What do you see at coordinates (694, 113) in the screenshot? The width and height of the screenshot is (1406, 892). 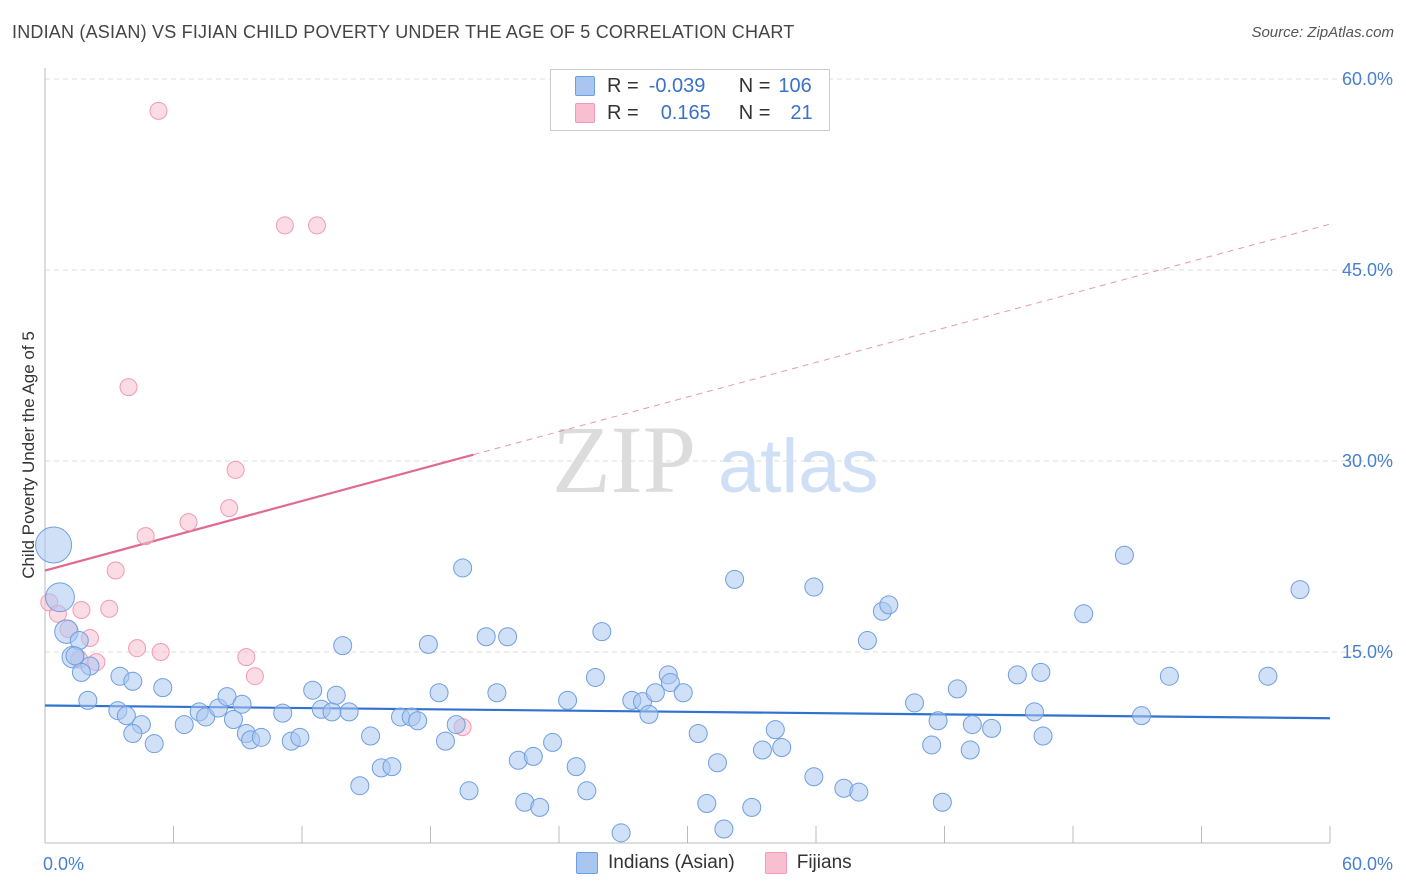 I see `legend-row-fijians: R = 0.165 N = 21` at bounding box center [694, 113].